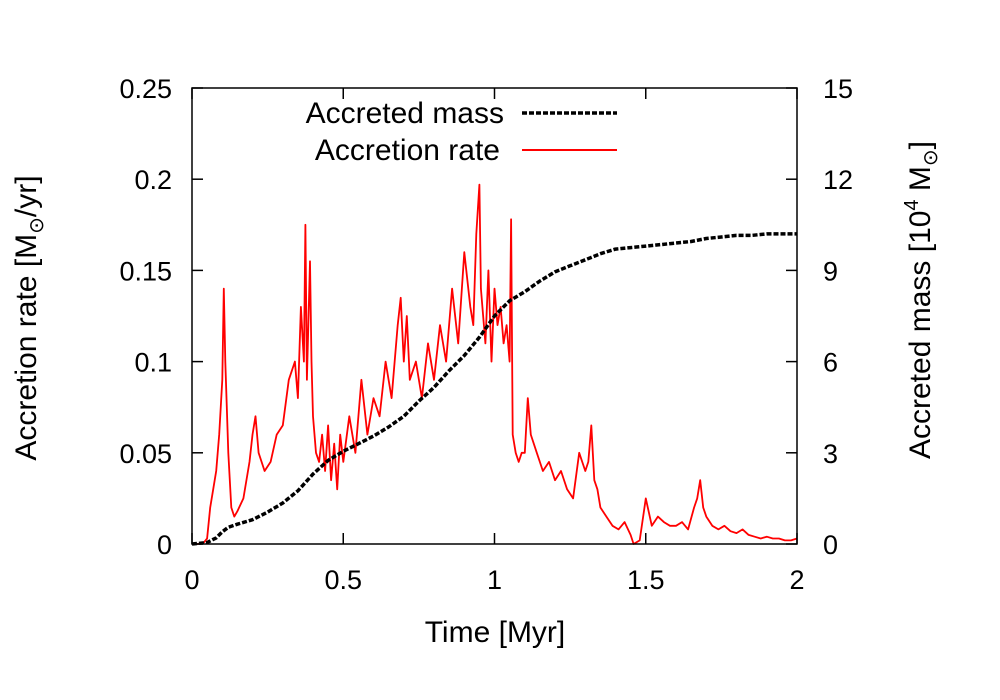  Describe the element at coordinates (145, 454) in the screenshot. I see `y-left-tick-label: 0.05` at that location.